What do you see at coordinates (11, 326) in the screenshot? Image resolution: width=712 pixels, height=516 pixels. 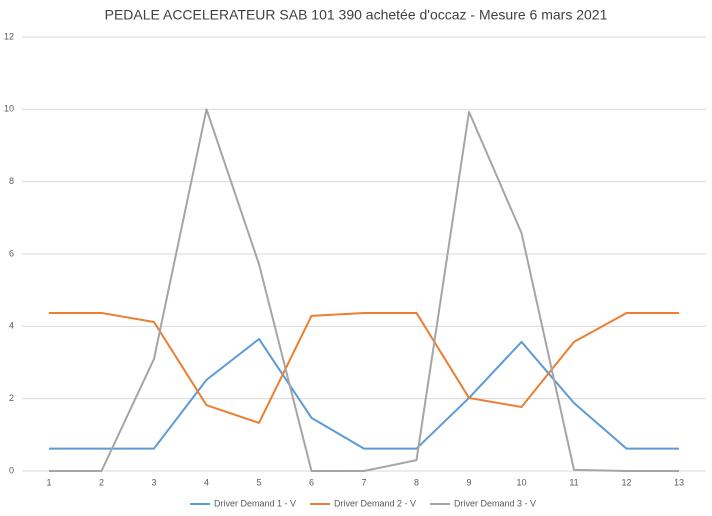 I see `y-tick-label: 4` at bounding box center [11, 326].